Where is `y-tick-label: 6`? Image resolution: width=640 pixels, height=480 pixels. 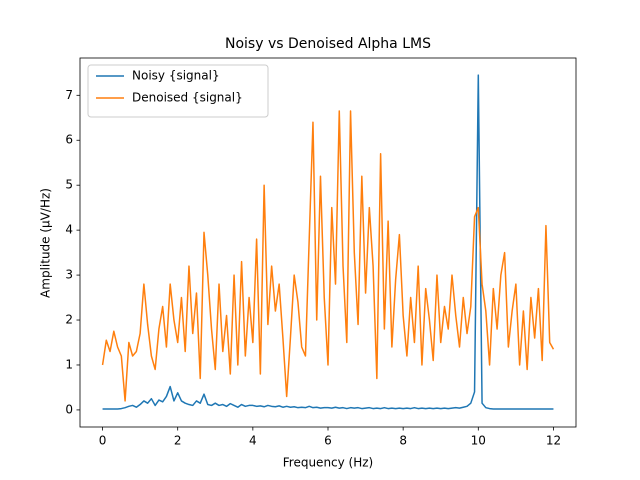 y-tick-label: 6 is located at coordinates (69, 140).